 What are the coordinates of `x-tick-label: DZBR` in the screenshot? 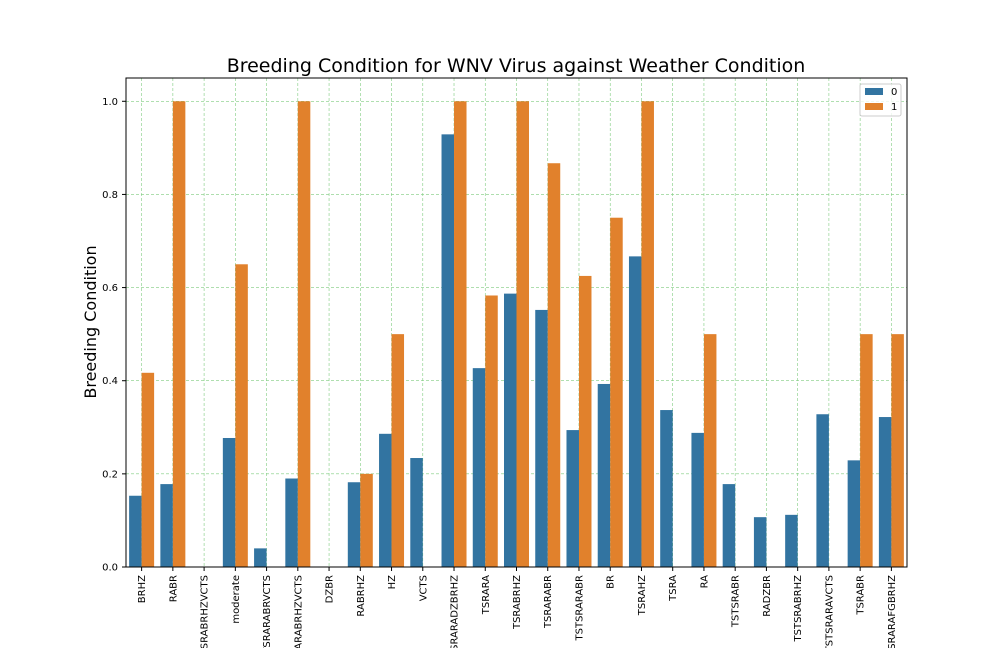 It's located at (330, 589).